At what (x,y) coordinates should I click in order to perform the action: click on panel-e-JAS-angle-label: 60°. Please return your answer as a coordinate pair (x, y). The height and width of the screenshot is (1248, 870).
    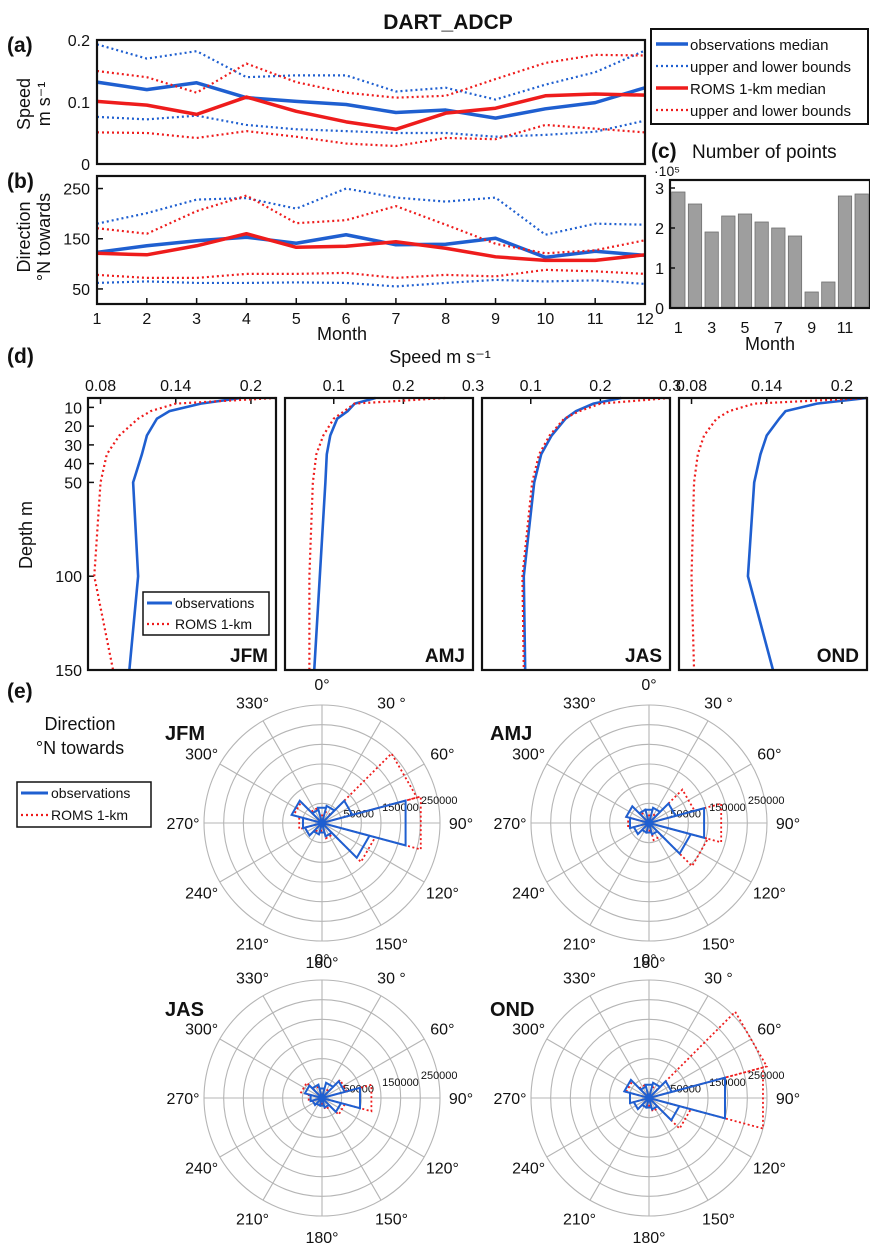
    Looking at the image, I should click on (442, 1030).